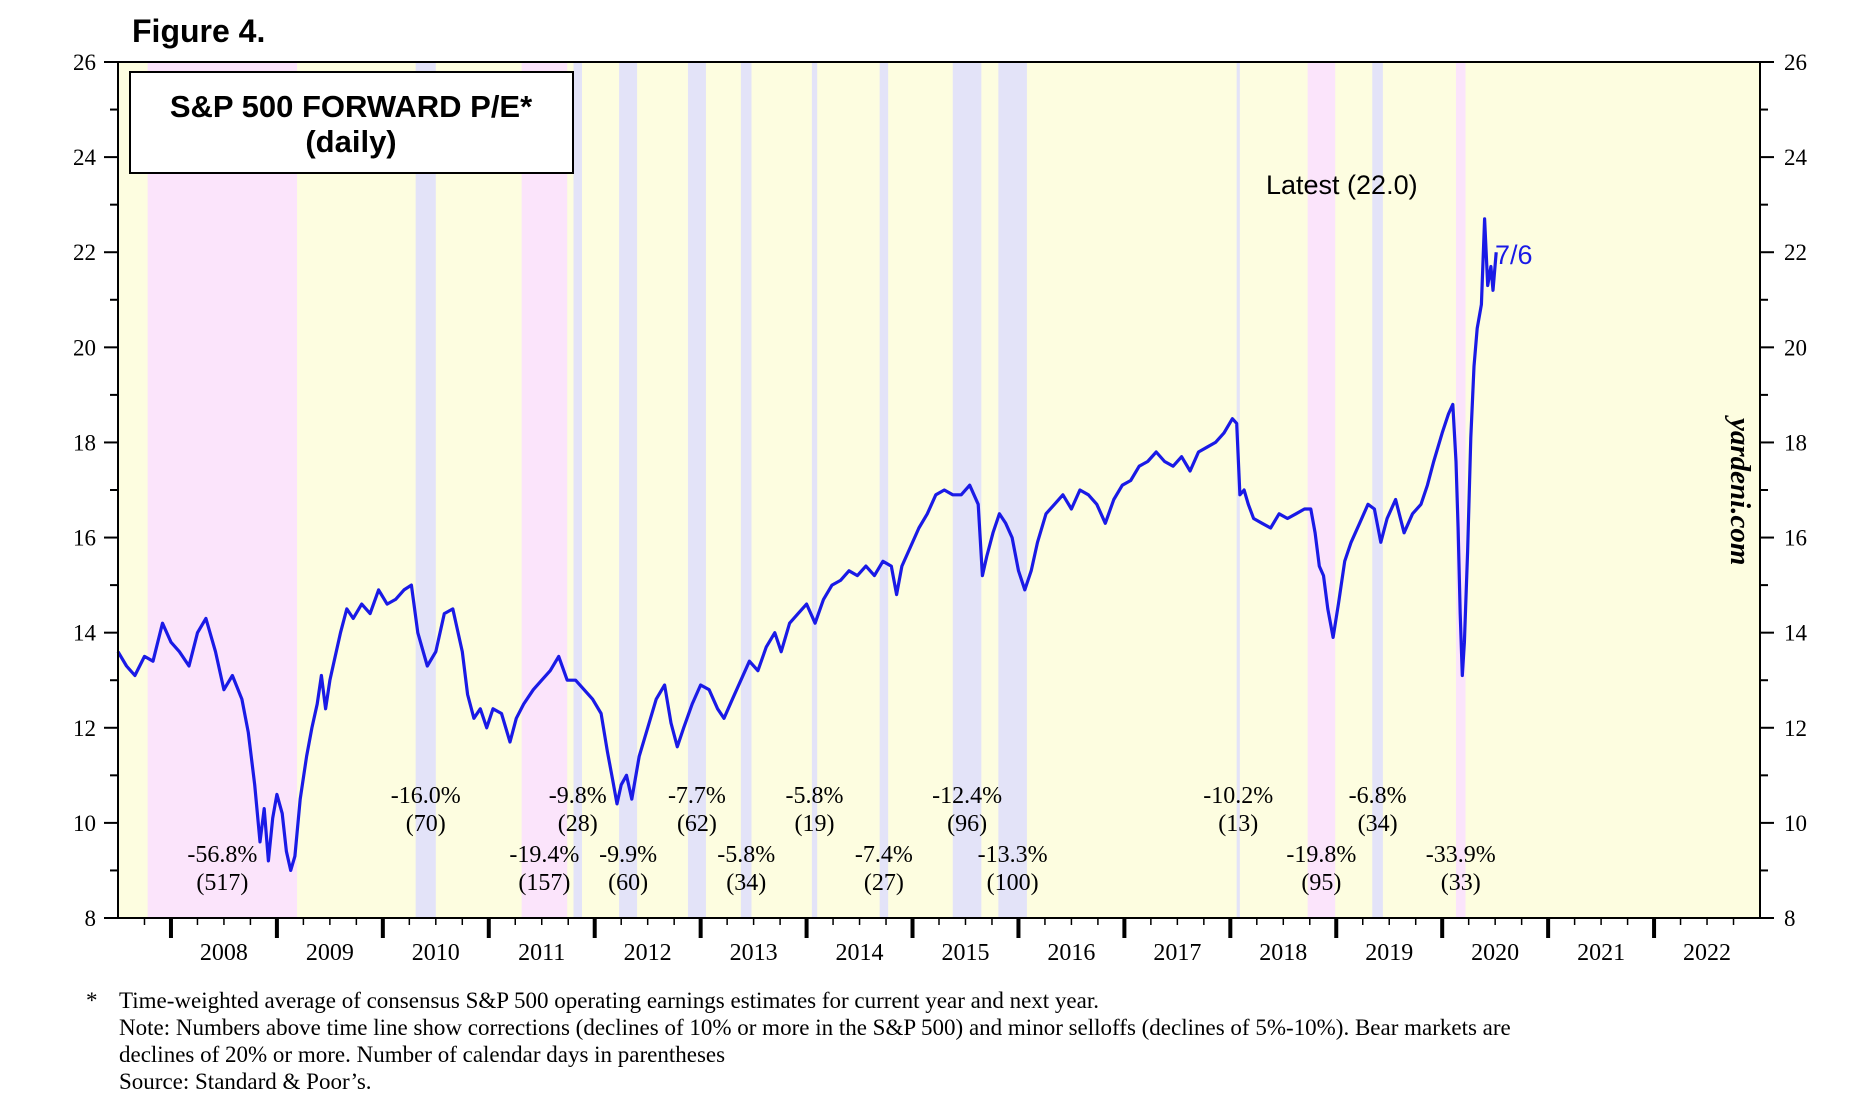 This screenshot has width=1867, height=1101. I want to click on x-year-label: 2017, so click(1177, 953).